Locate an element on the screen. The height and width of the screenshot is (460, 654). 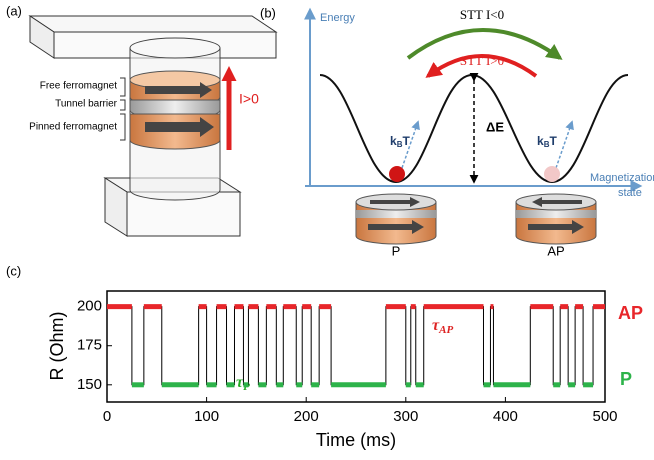
sub: AP is located at coordinates (445, 330).